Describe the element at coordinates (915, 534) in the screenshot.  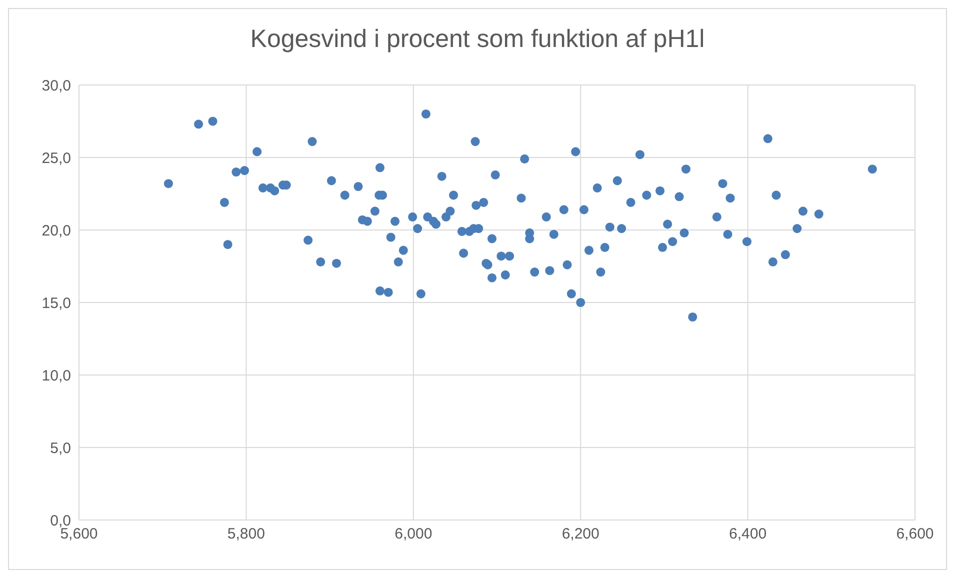
I see `x-tick-label: 6,600` at that location.